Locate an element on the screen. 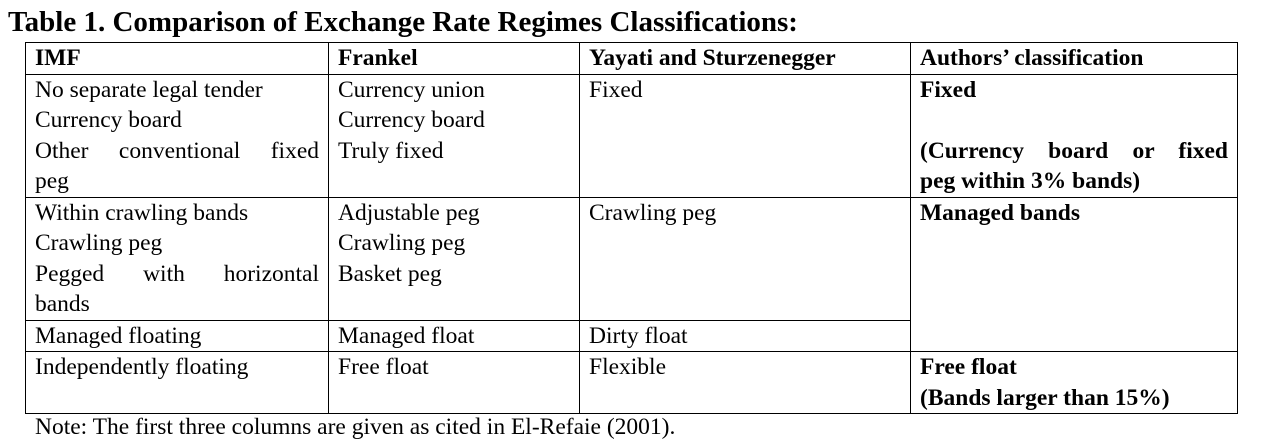 The width and height of the screenshot is (1282, 448). cell-authors-free: Free float (Bands larger than 15%) is located at coordinates (1074, 382).